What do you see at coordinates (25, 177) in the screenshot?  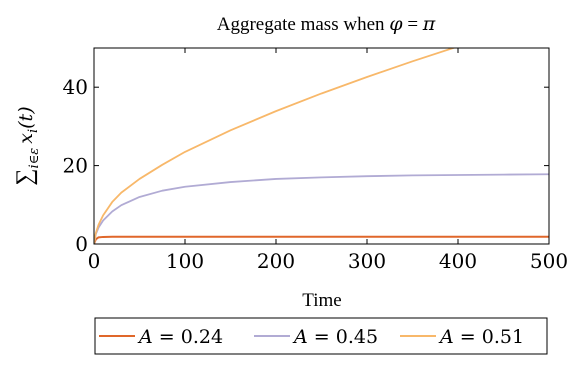 I see `ylabel-sum: ∑` at bounding box center [25, 177].